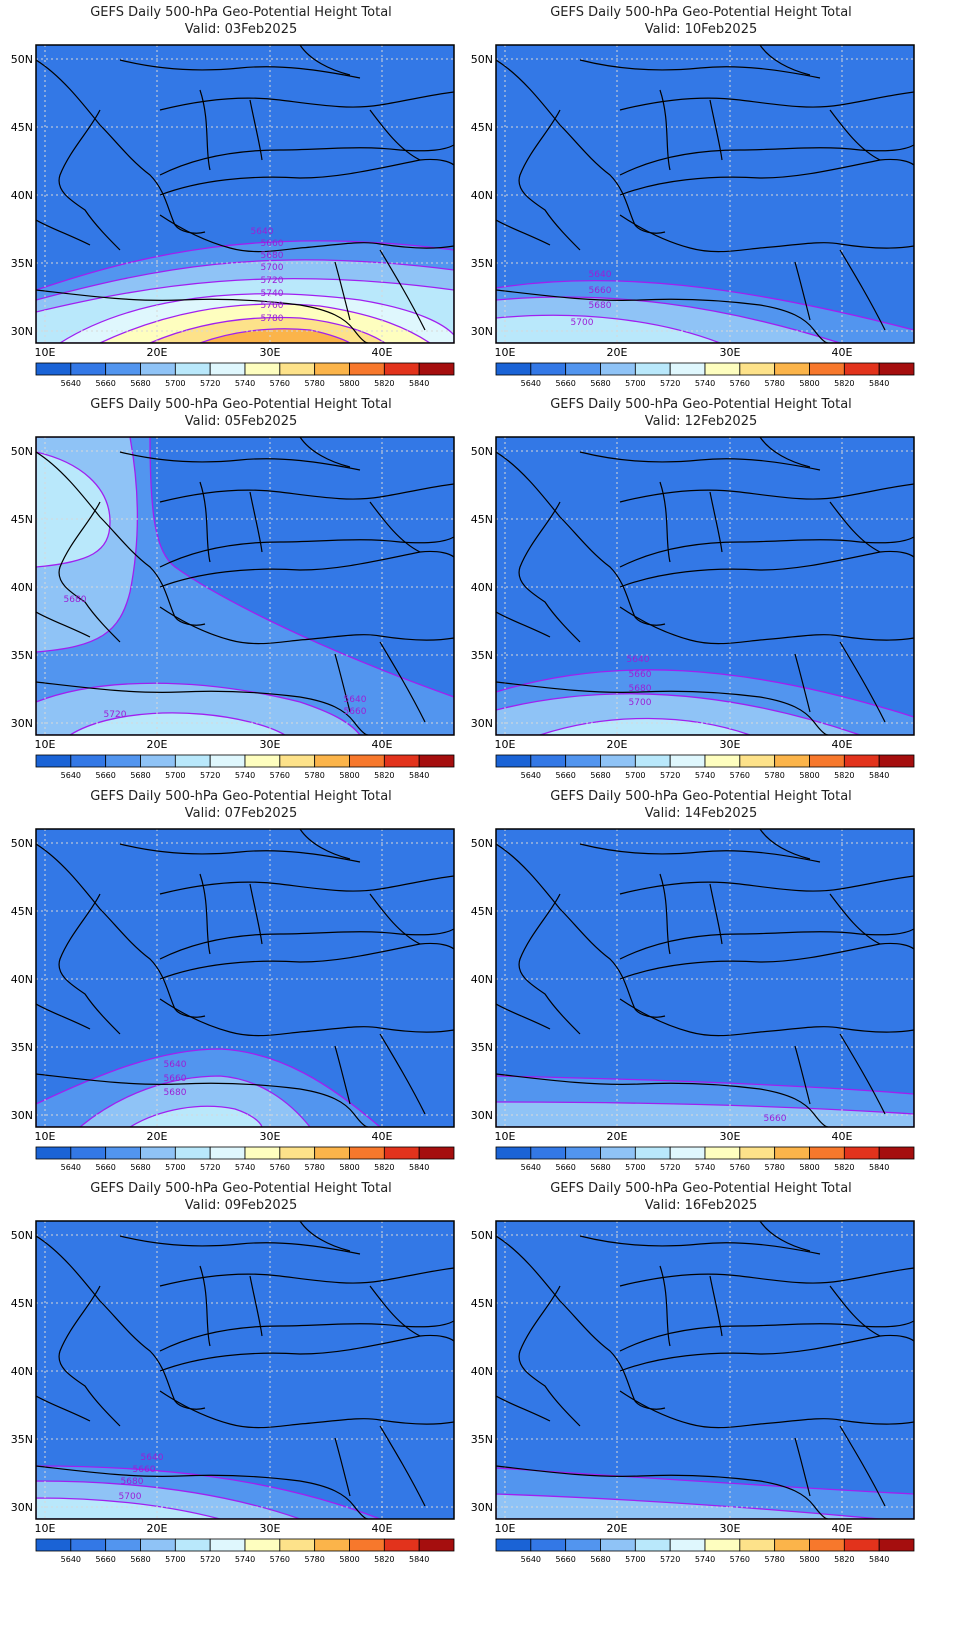  I want to click on colorbar-level-label: 5760, so click(740, 775).